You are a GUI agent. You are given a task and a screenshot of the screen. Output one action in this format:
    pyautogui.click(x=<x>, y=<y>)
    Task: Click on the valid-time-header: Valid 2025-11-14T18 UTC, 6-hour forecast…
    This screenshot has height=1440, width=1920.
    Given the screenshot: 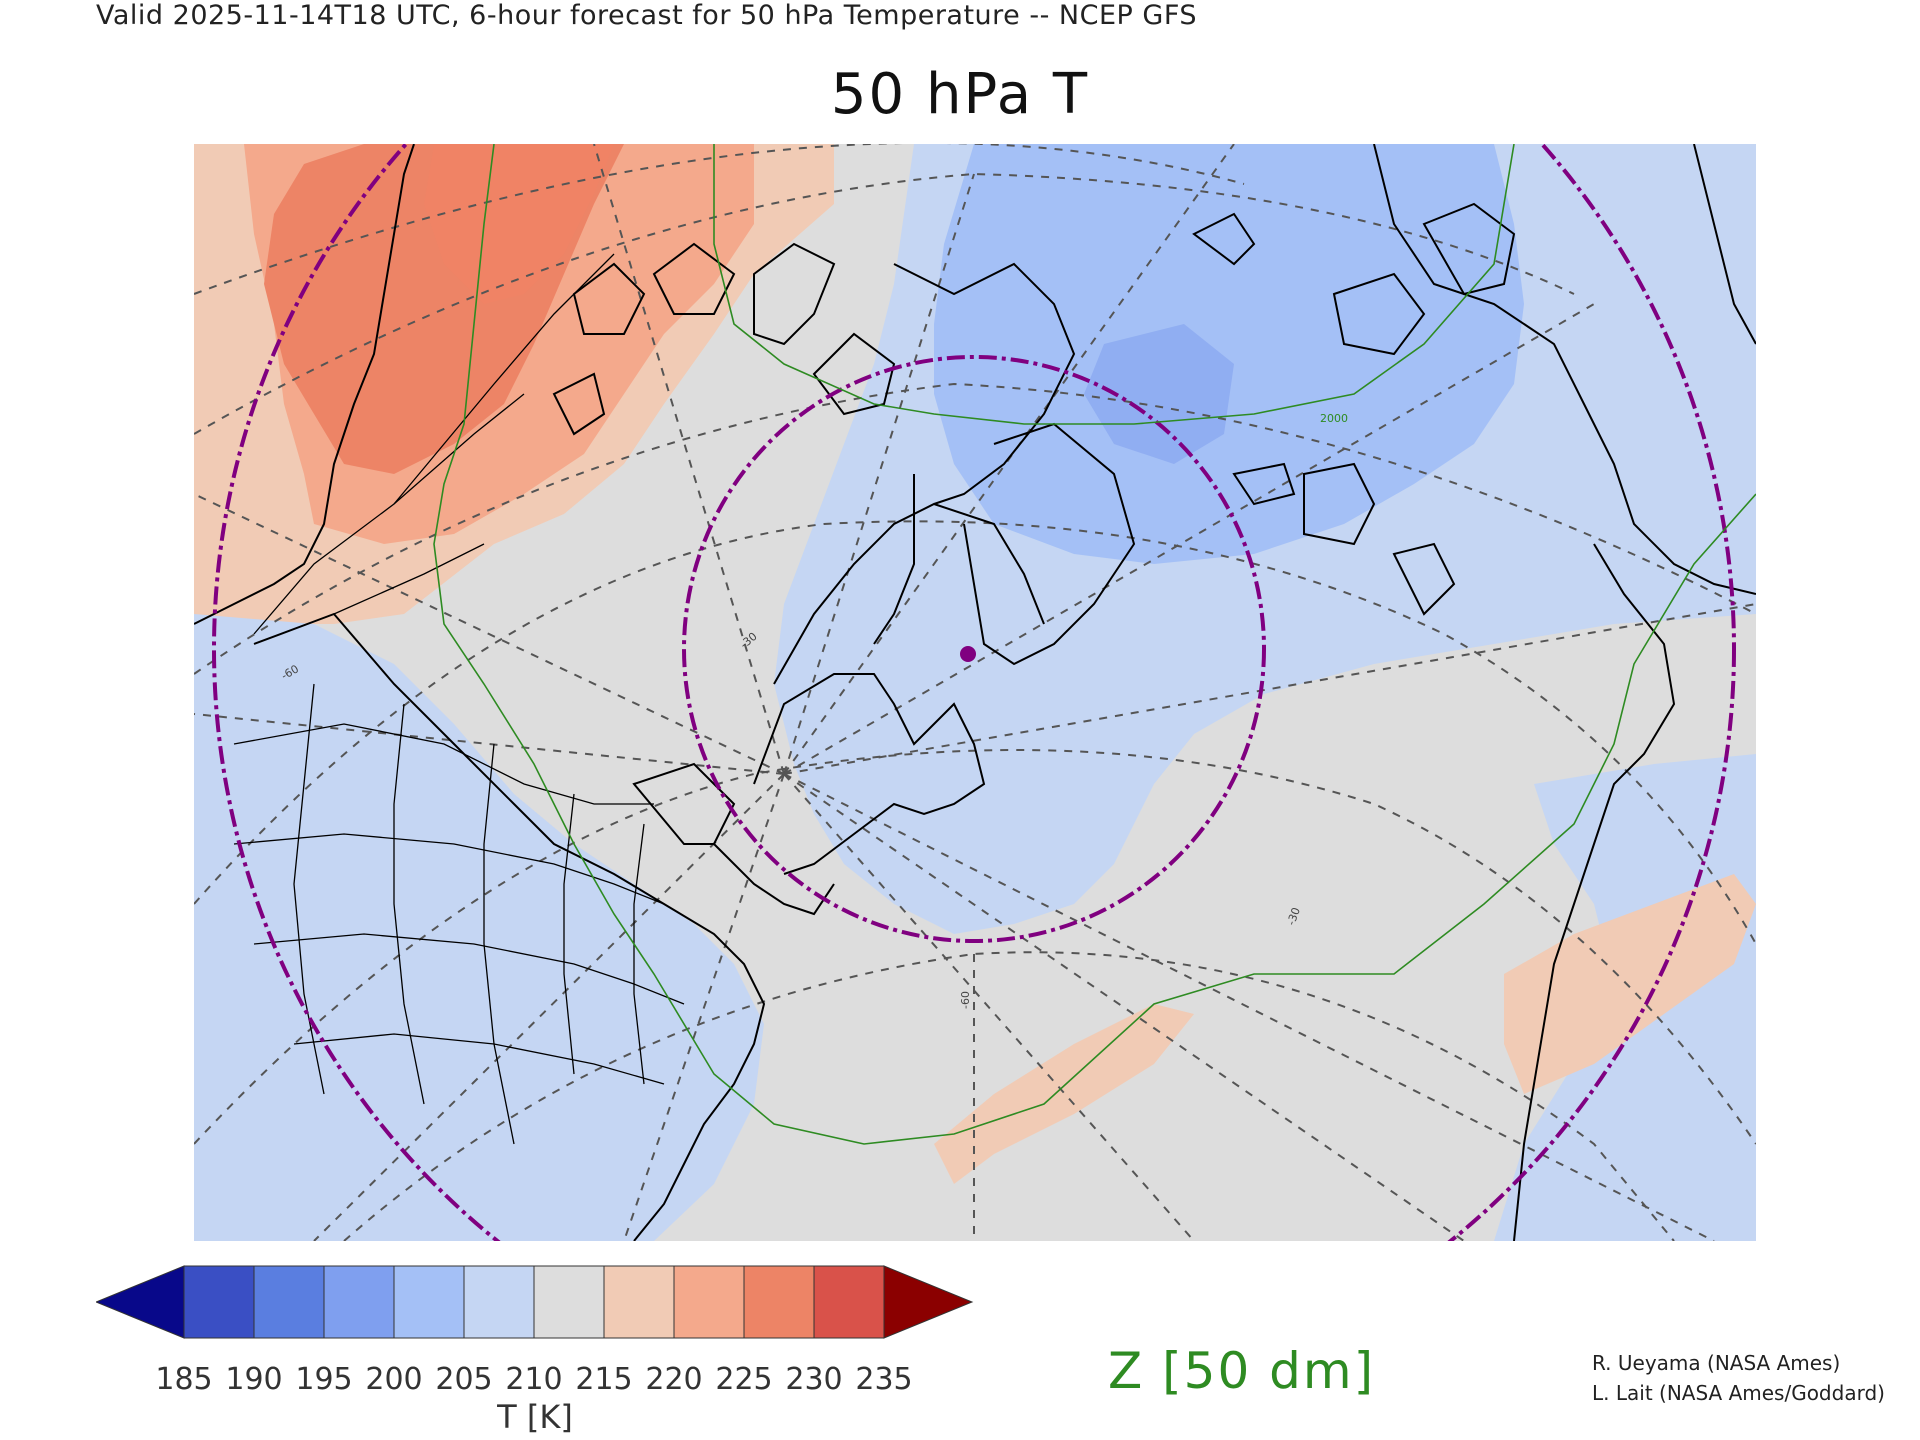 What is the action you would take?
    pyautogui.click(x=647, y=15)
    